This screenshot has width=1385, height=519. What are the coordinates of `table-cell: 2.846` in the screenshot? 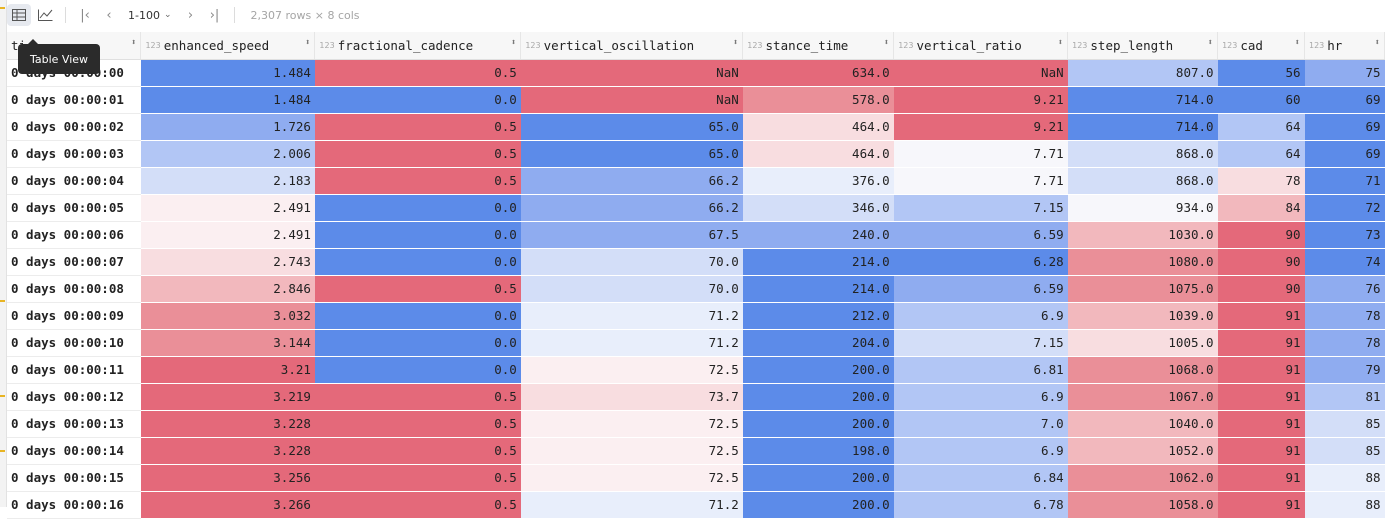 It's located at (227, 289).